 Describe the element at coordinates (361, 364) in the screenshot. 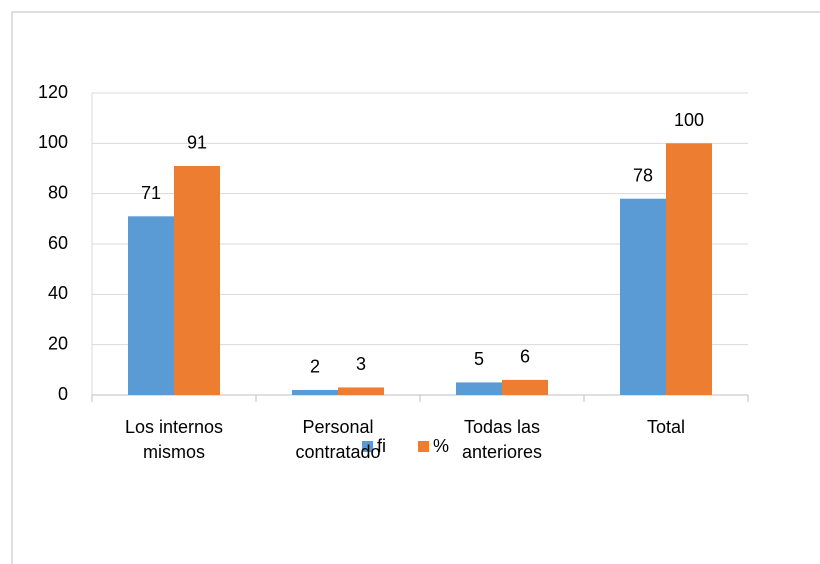

I see `data-label: 3` at that location.